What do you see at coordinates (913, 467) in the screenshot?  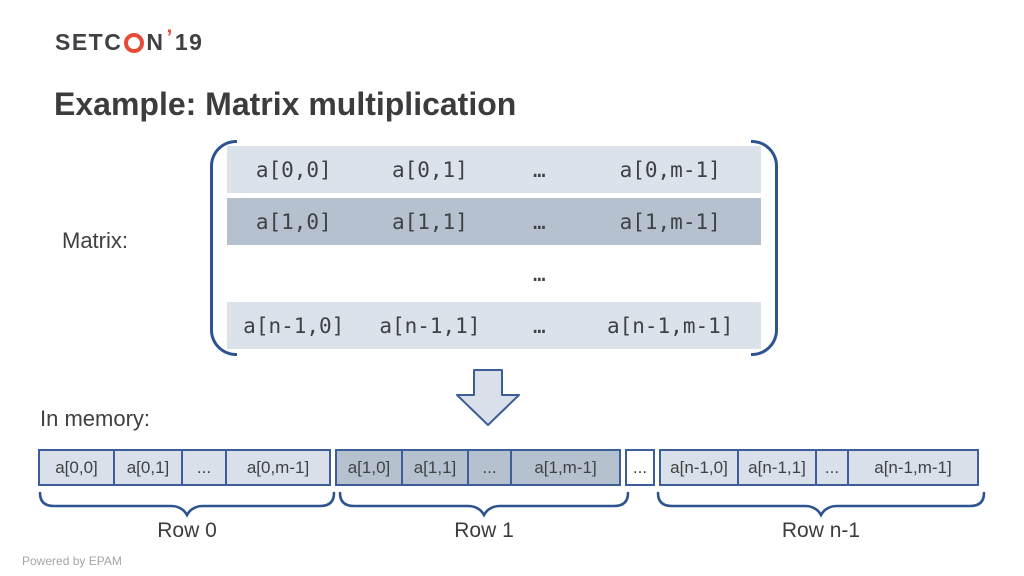 I see `memory-cell: a[n-1,m-1]` at bounding box center [913, 467].